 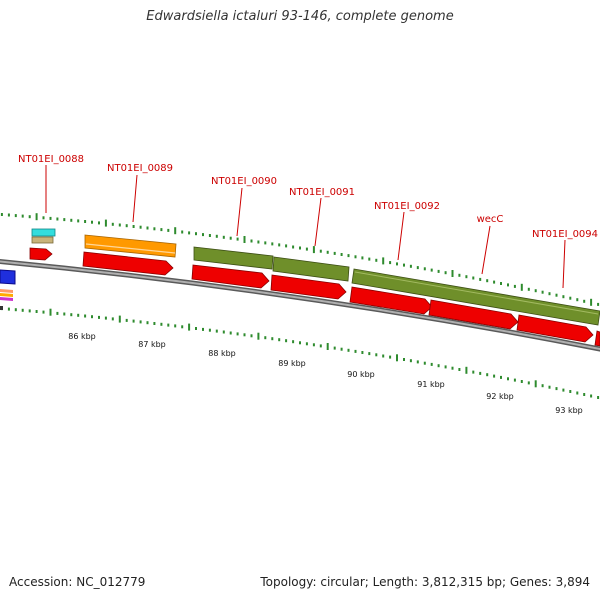 I want to click on scale-label-90: 90 kbp, so click(x=361, y=374).